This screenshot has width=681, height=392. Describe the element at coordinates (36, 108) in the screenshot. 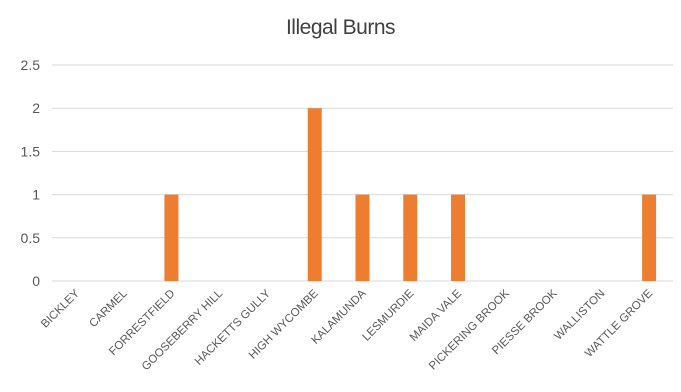

I see `y-tick-label: 2` at that location.